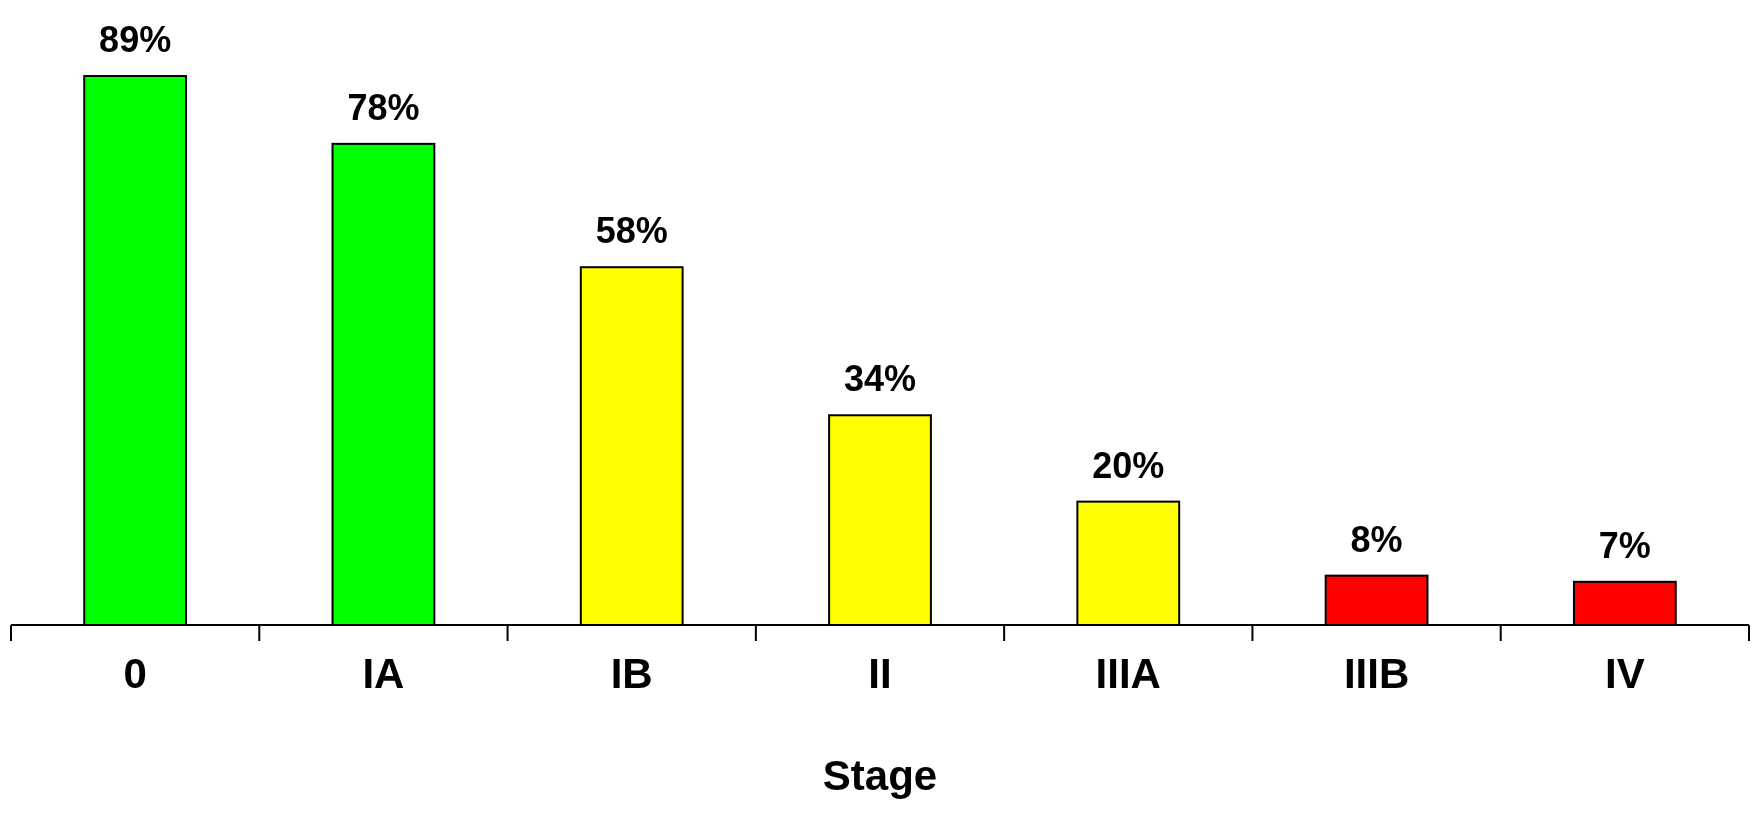 The height and width of the screenshot is (833, 1756). Describe the element at coordinates (631, 231) in the screenshot. I see `data-label: 58%` at that location.